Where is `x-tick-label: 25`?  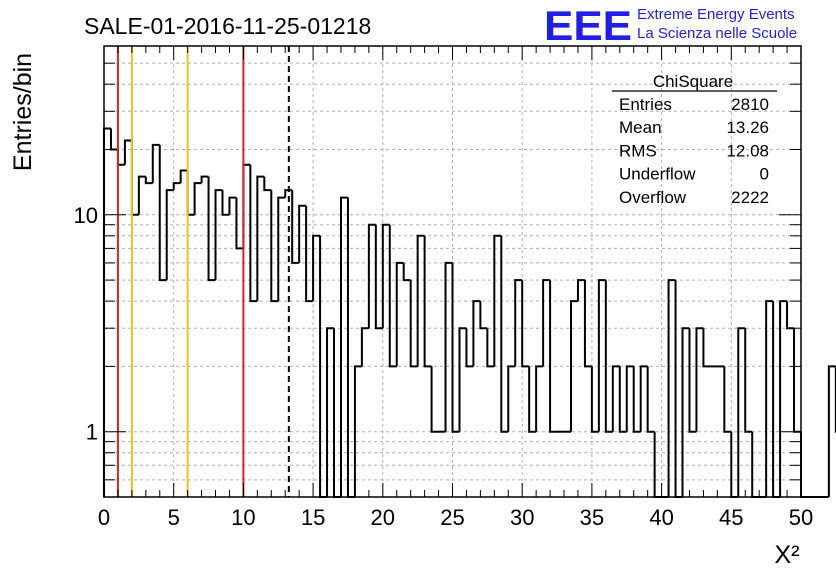 x-tick-label: 25 is located at coordinates (452, 517).